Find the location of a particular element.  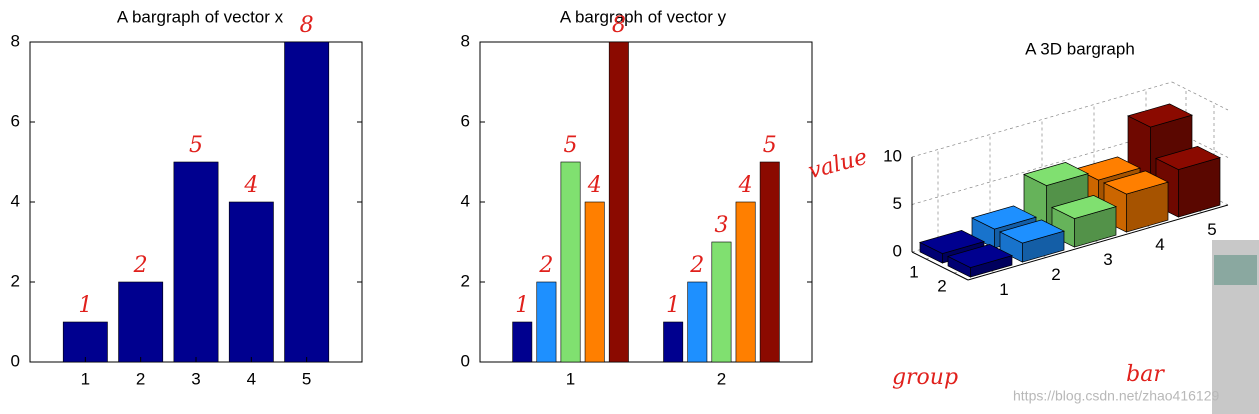

y-tick-label: 1 is located at coordinates (913, 271).